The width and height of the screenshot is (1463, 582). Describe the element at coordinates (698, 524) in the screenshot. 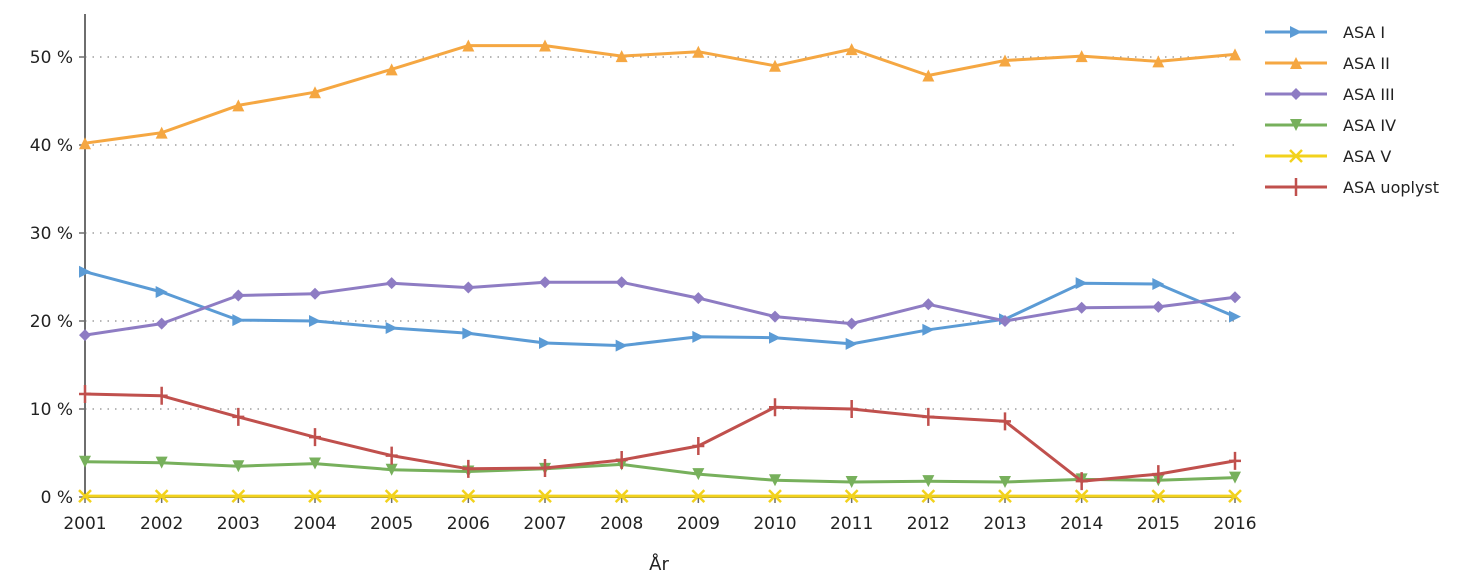

I see `x-tick-label: 2009` at that location.